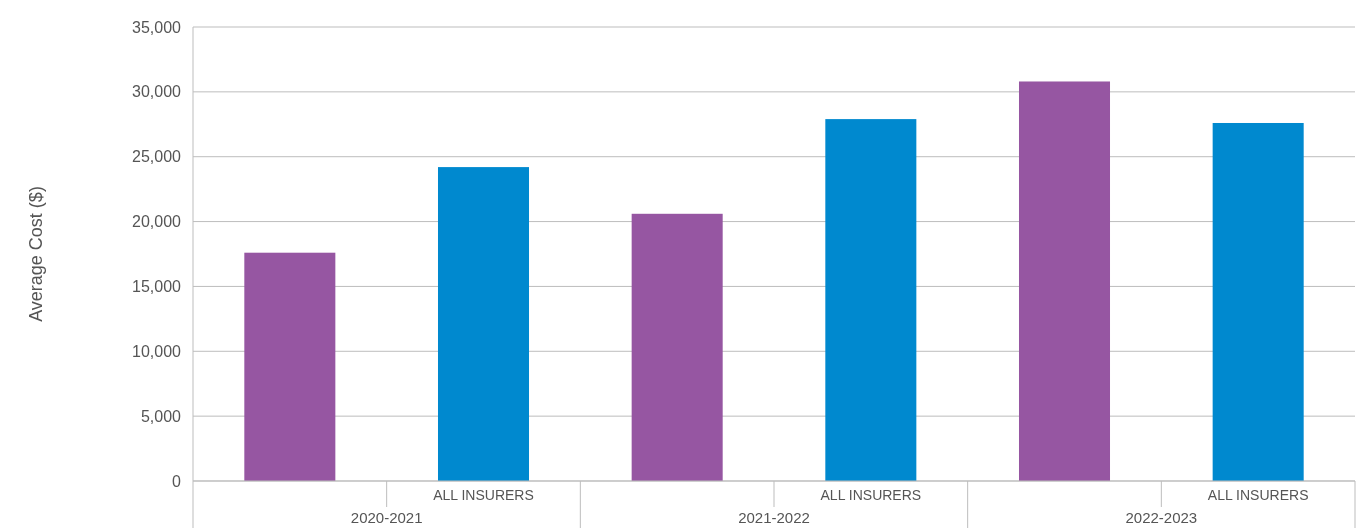 This screenshot has width=1370, height=528. I want to click on y-axis-title: Average Cost ($), so click(36, 254).